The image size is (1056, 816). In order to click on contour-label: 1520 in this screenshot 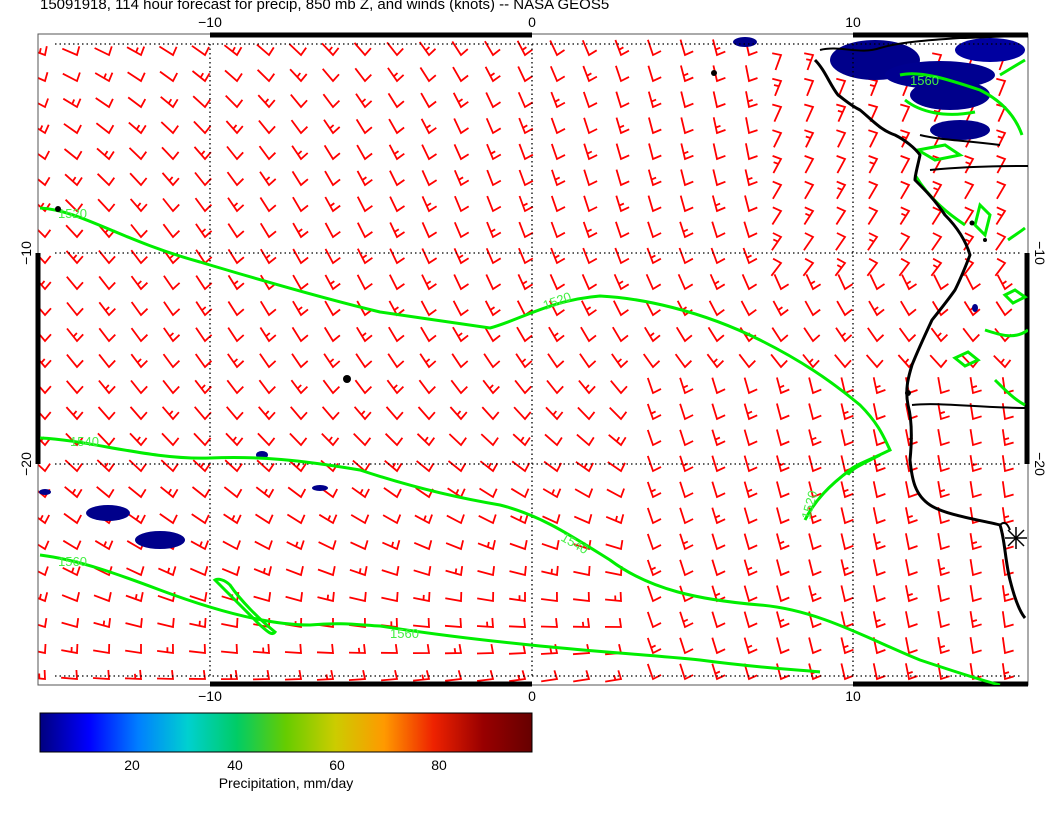, I will do `click(809, 505)`.